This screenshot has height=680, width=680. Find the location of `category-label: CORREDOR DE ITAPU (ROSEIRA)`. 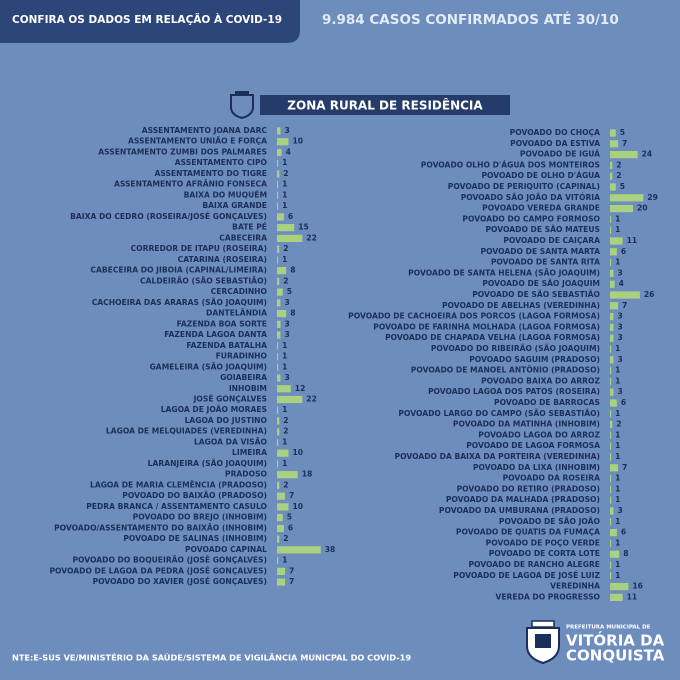

category-label: CORREDOR DE ITAPU (ROSEIRA) is located at coordinates (199, 248).